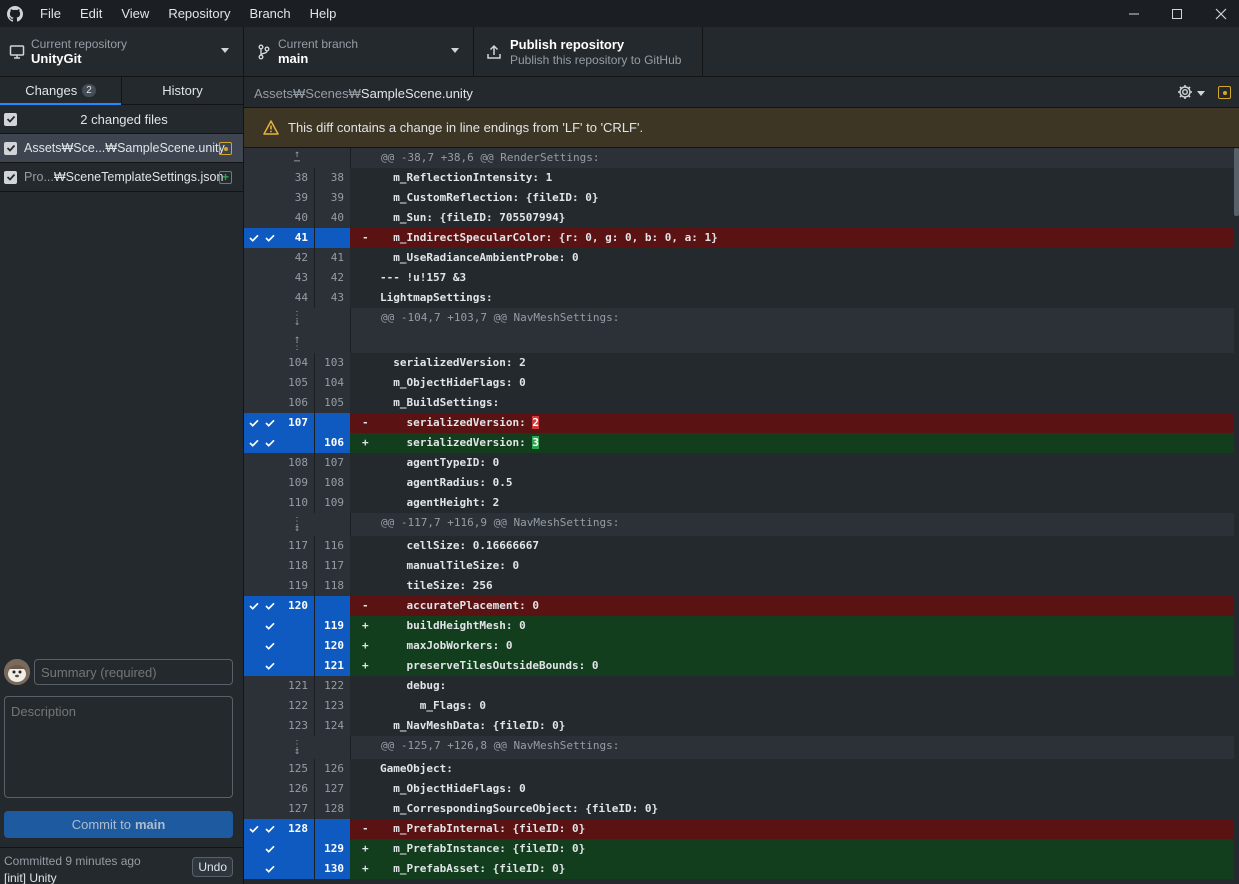 The image size is (1239, 884). Describe the element at coordinates (122, 51) in the screenshot. I see `current-repository-button: Current repository UnityGit` at that location.